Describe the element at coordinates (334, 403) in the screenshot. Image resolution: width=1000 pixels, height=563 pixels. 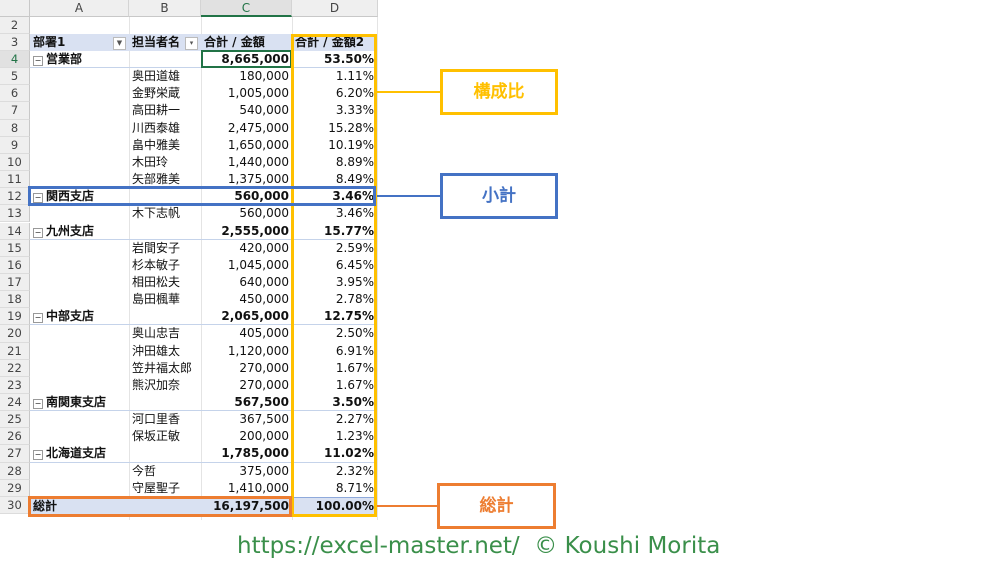
I see `ratio-cell: 3.50%` at that location.